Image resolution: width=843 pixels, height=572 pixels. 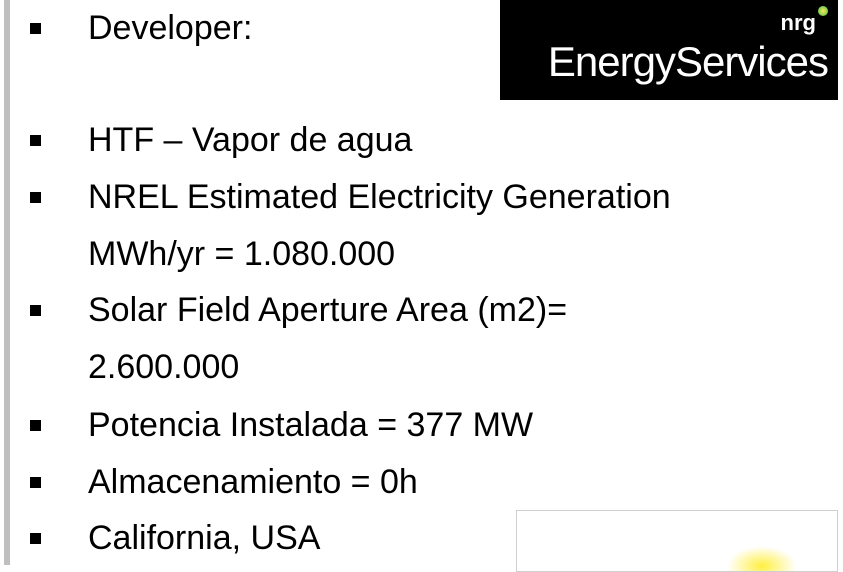 I want to click on bullet-text: Almacenamiento = 0h, so click(x=253, y=482).